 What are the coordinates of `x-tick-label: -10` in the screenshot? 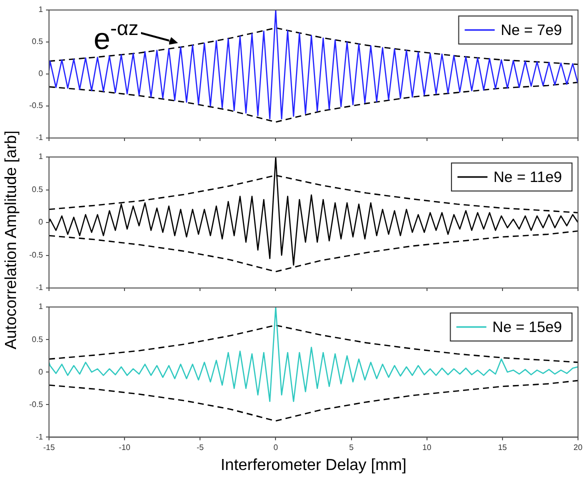 It's located at (124, 447).